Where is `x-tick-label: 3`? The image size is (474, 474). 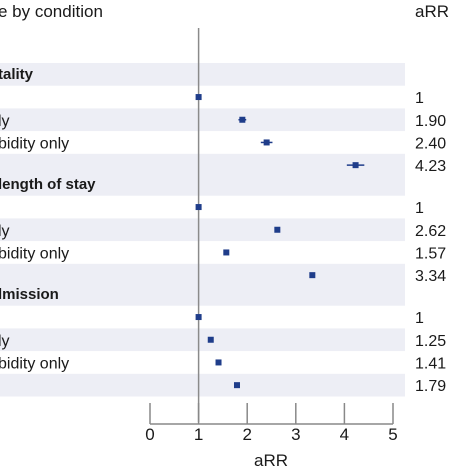 x-tick-label: 3 is located at coordinates (295, 434).